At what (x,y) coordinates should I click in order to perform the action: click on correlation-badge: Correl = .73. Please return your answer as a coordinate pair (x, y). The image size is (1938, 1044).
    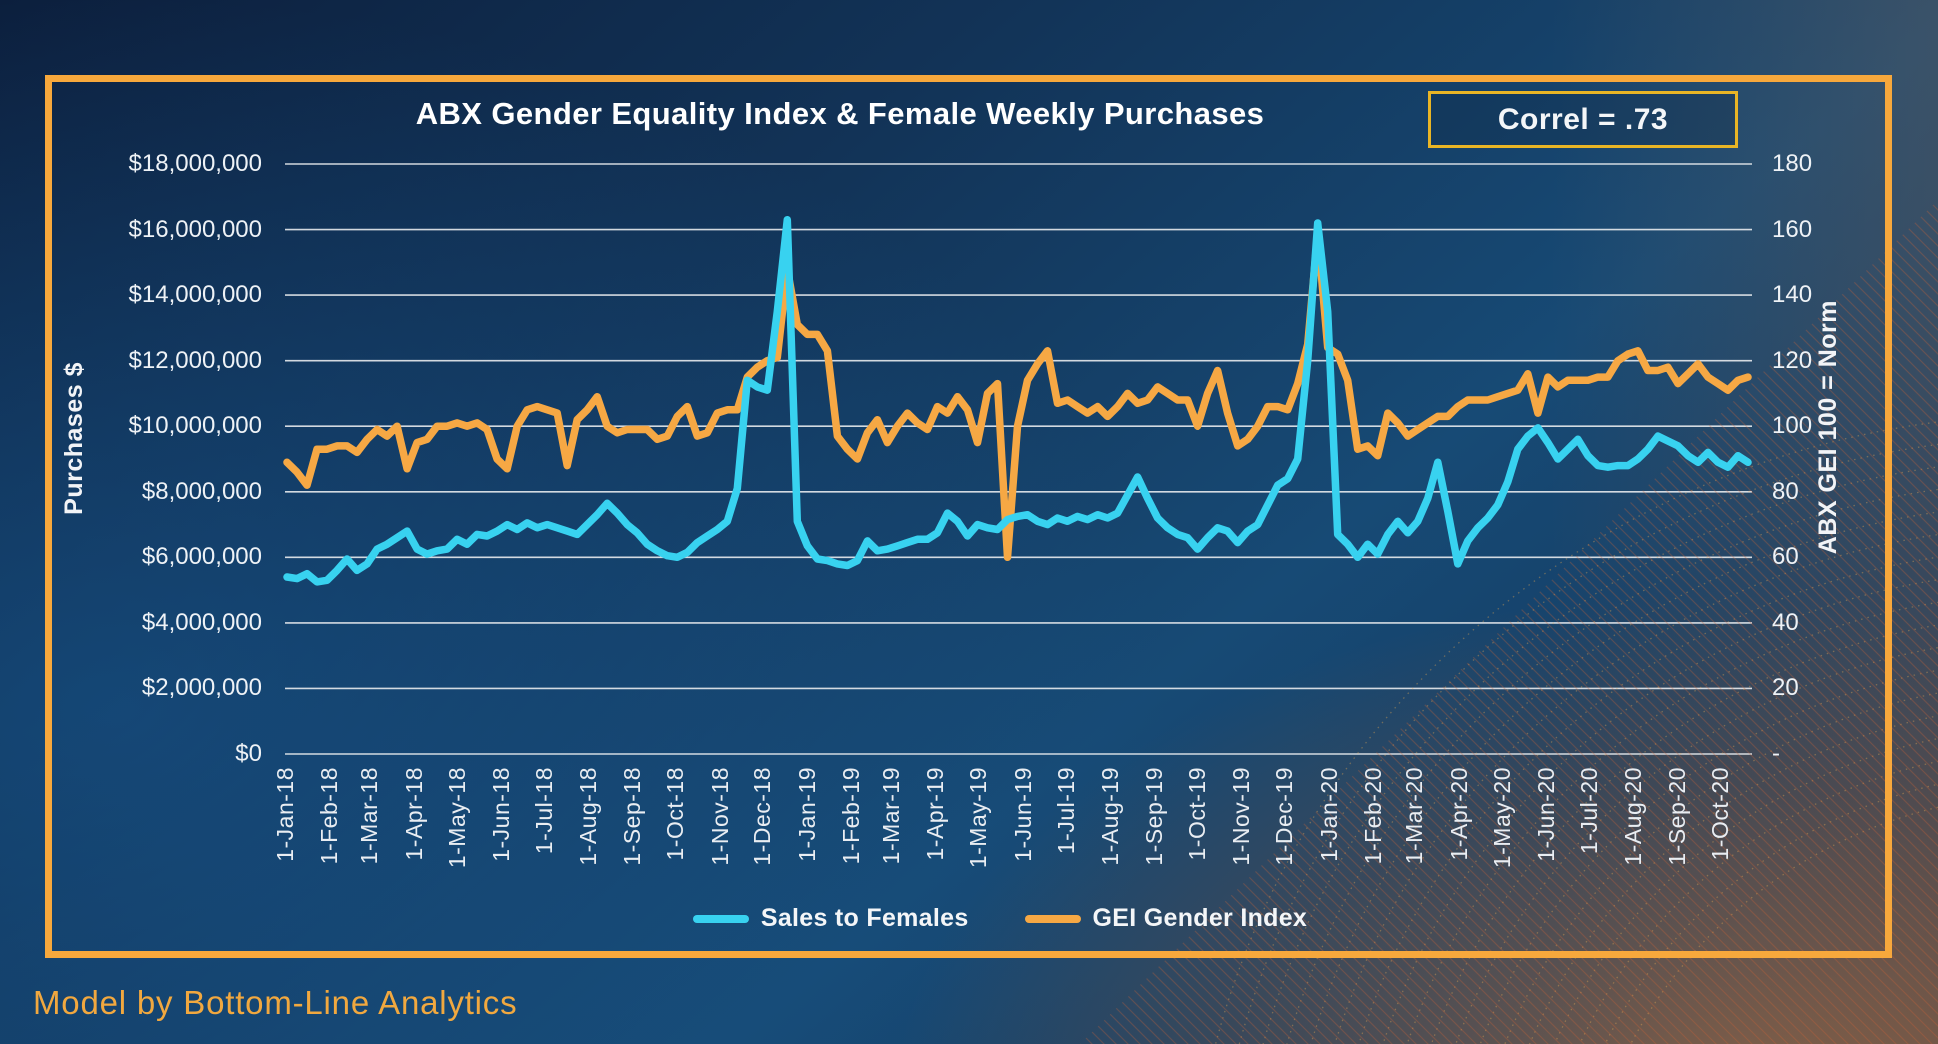
    Looking at the image, I should click on (1583, 119).